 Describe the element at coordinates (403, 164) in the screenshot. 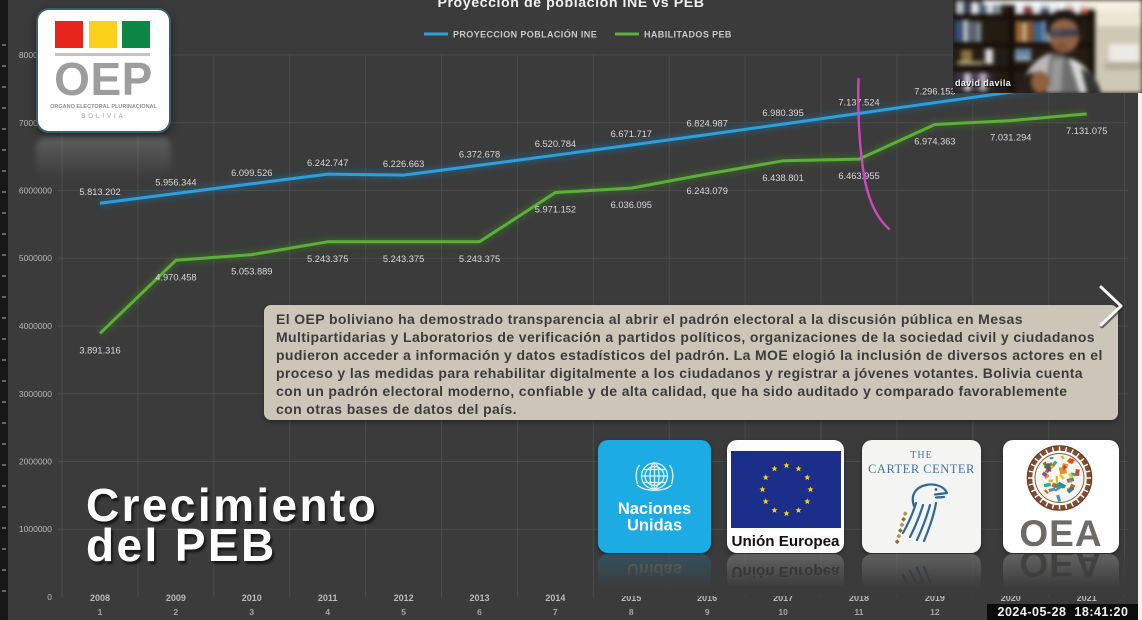

I see `svg-text: 6.226.663` at that location.